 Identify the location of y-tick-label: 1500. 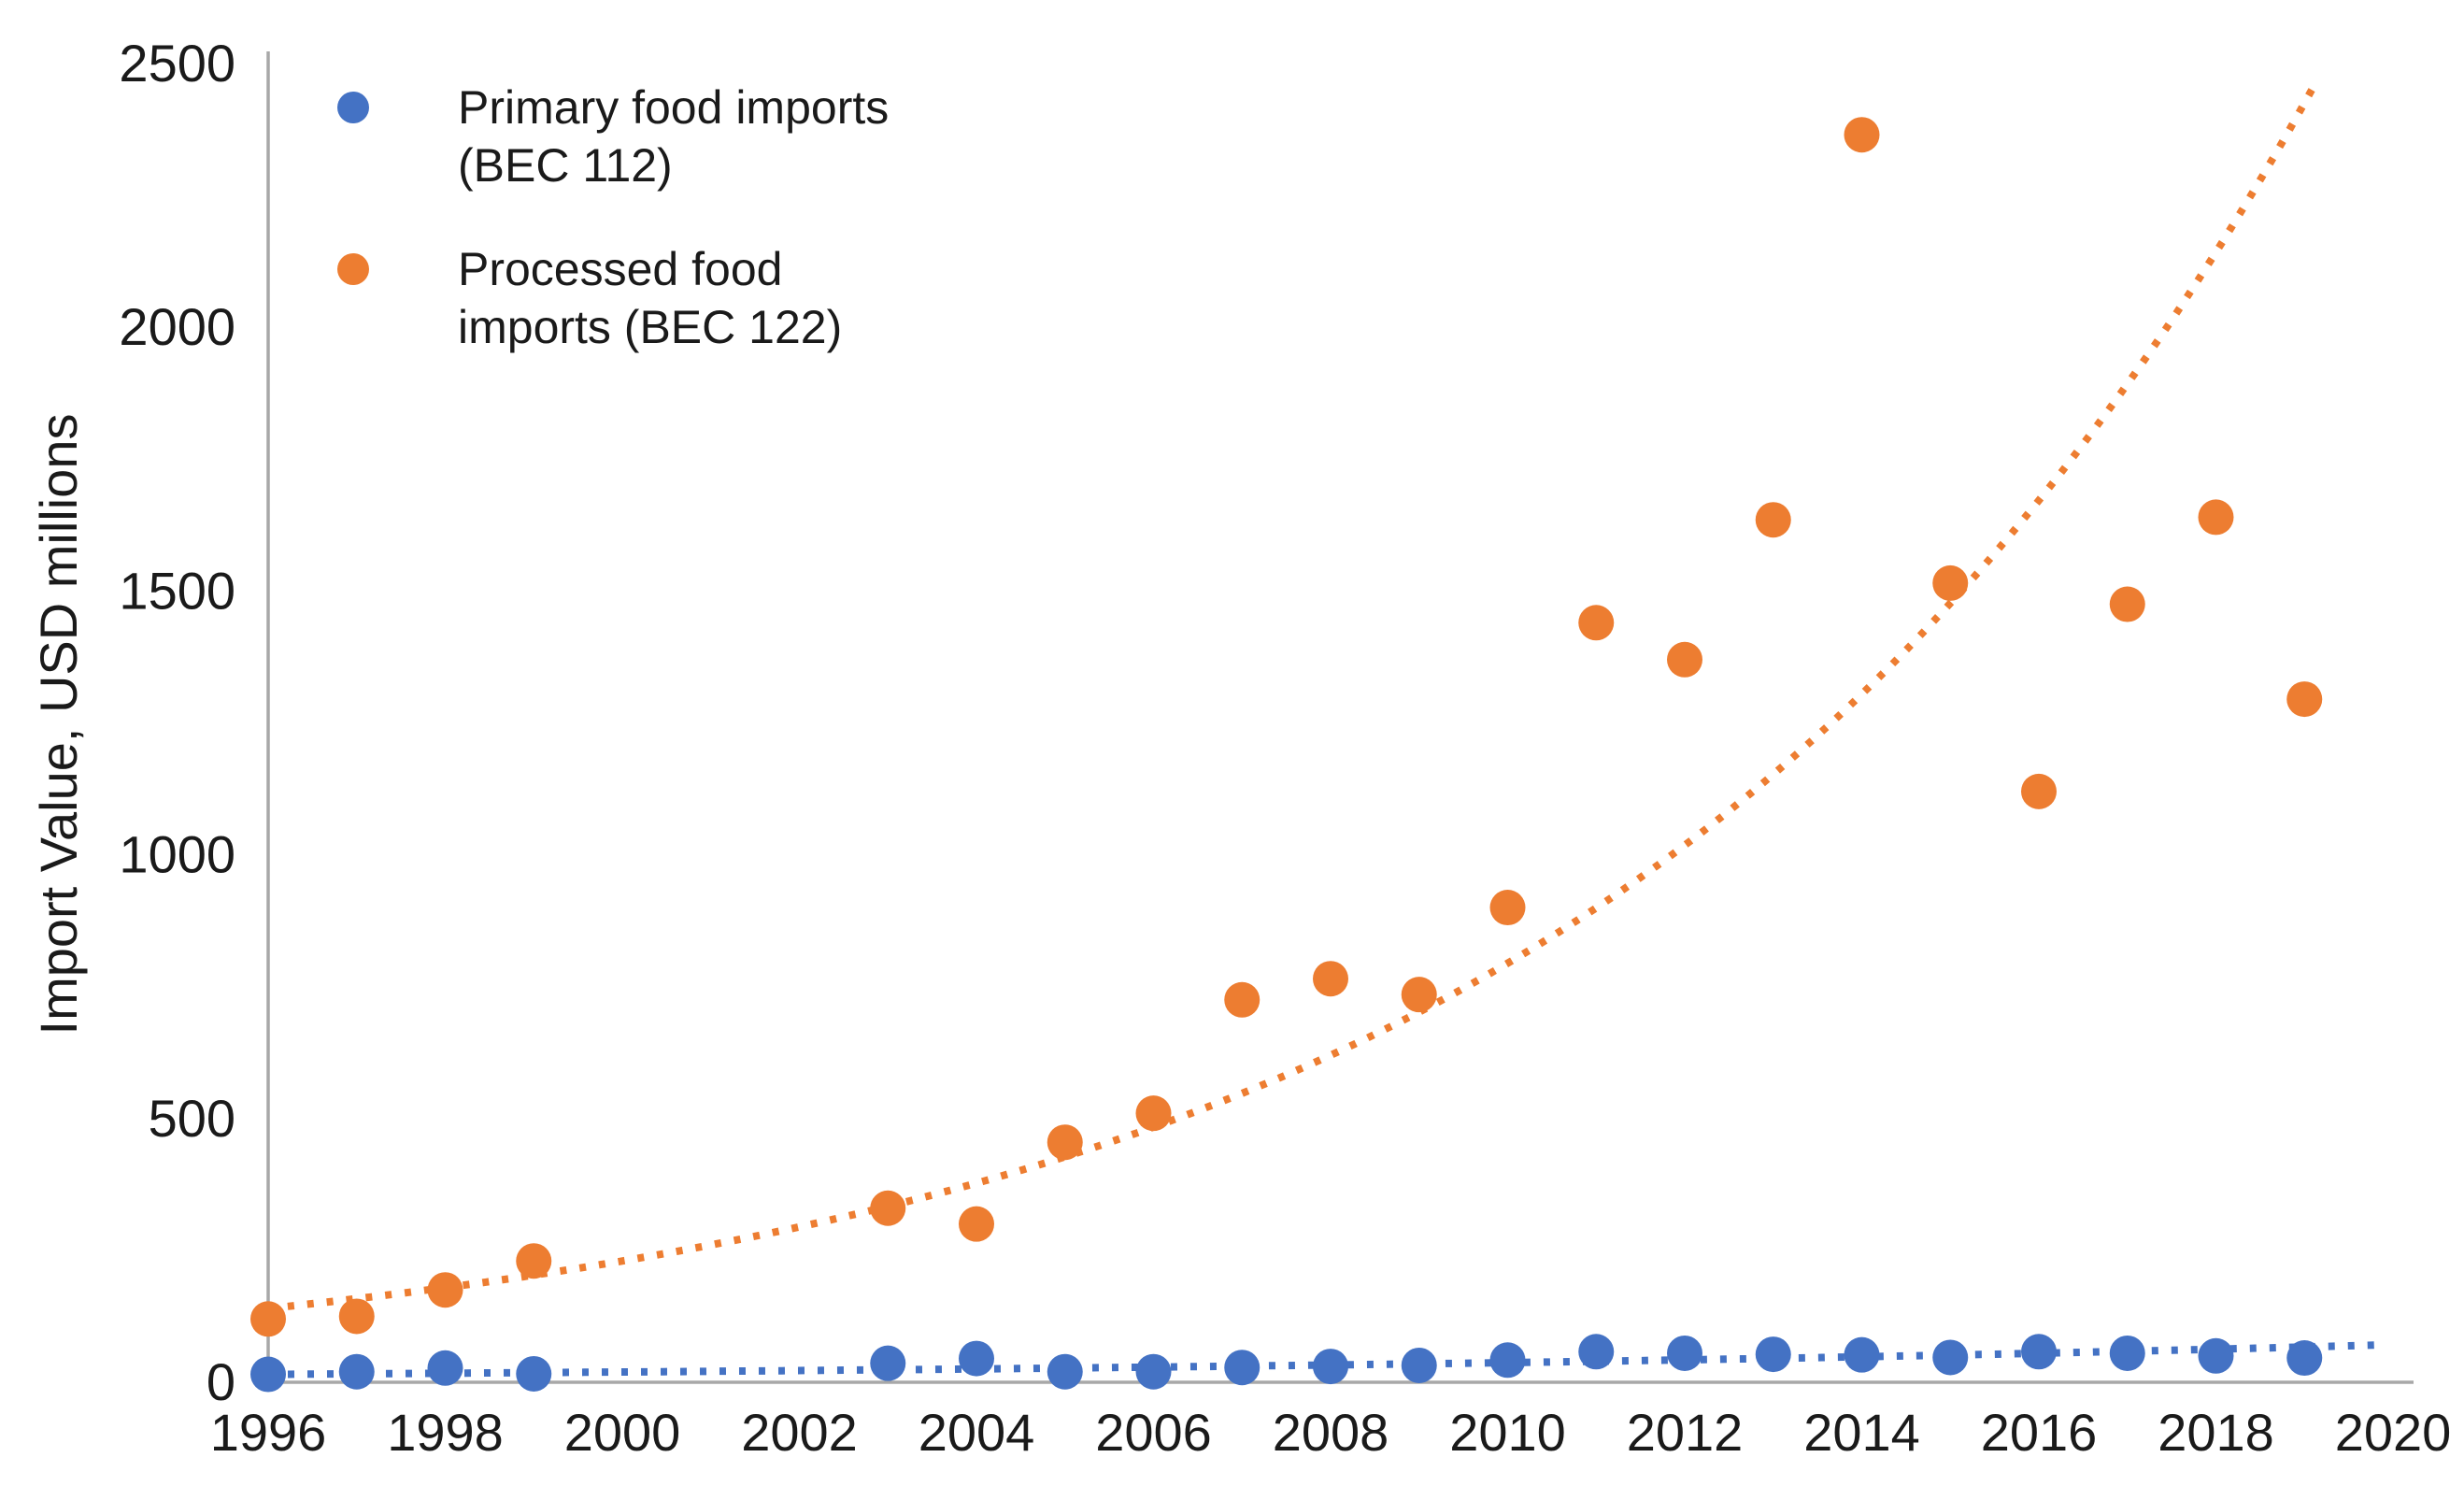
(177, 590).